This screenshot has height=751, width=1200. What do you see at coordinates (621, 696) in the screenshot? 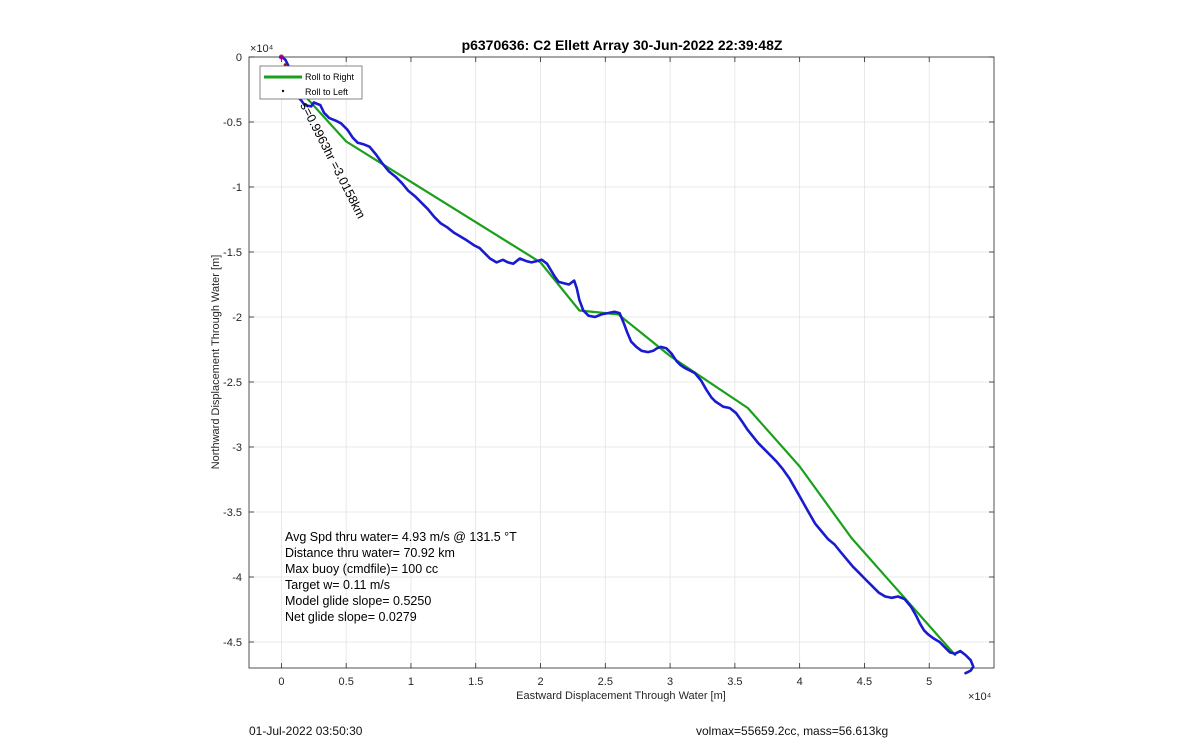
I see `x-axis-label: Eastward Displacement Through Water [m]` at bounding box center [621, 696].